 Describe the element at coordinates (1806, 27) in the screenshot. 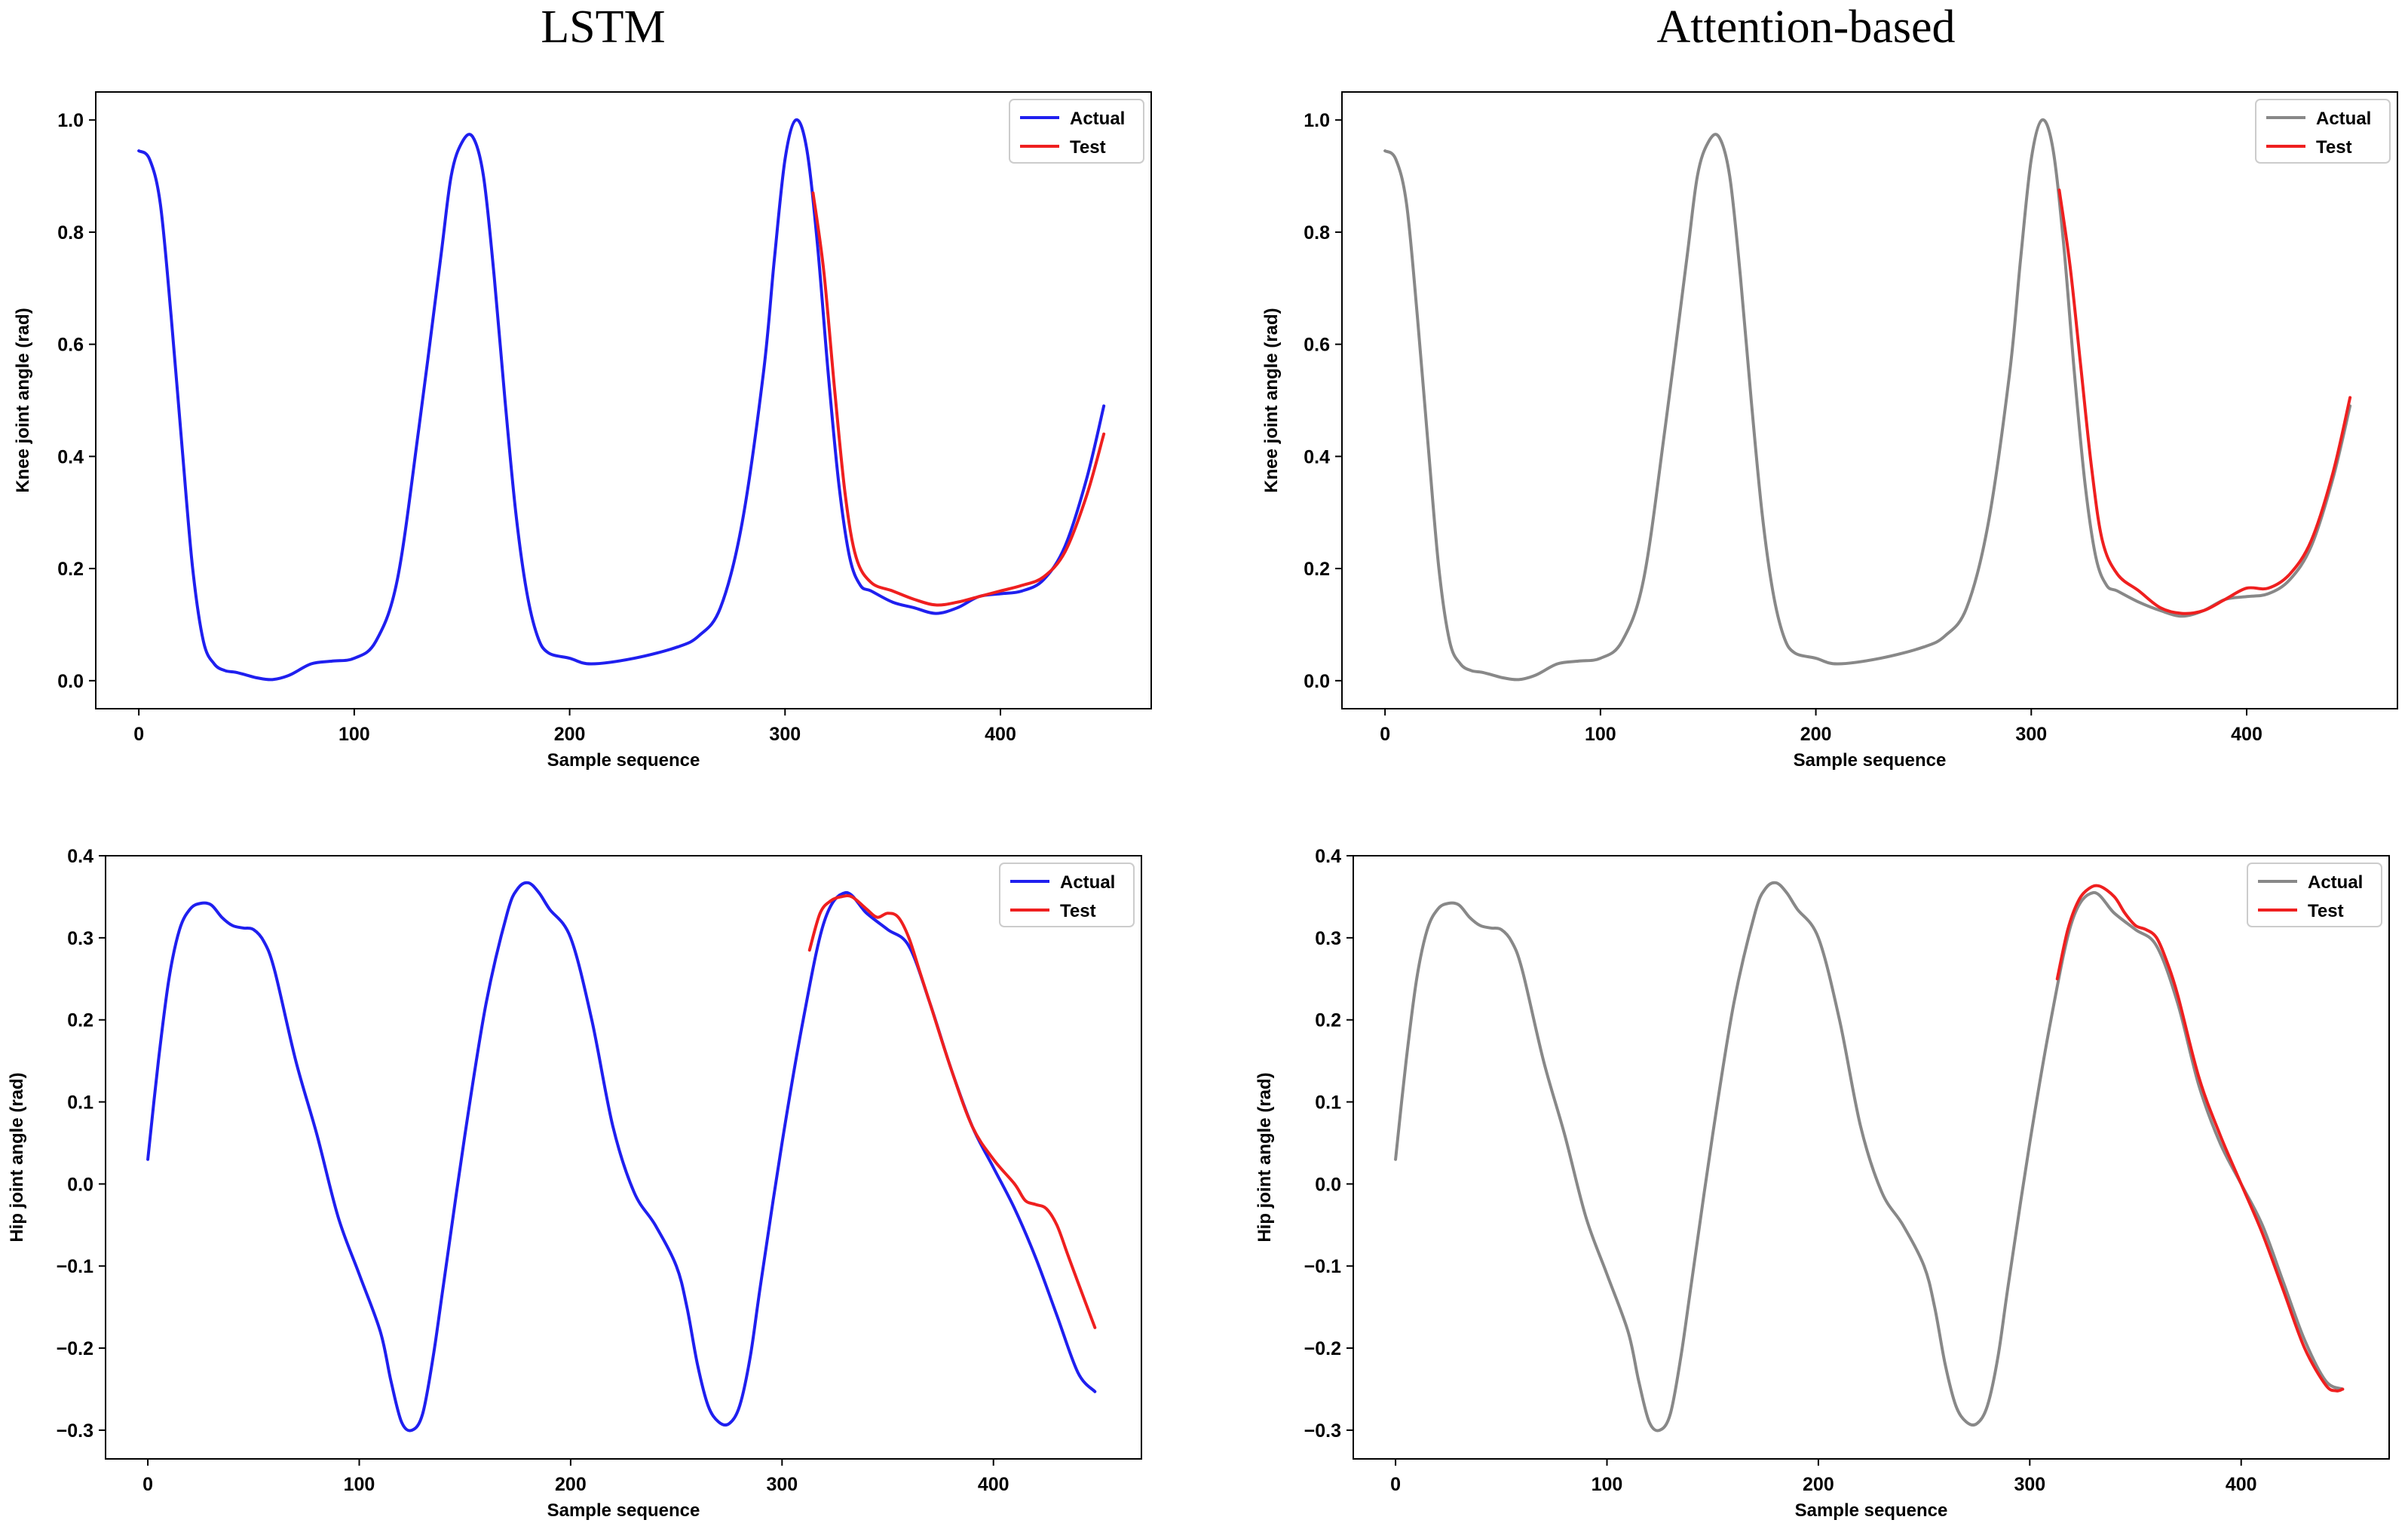

I see `column-title-attention: Attention-based` at that location.